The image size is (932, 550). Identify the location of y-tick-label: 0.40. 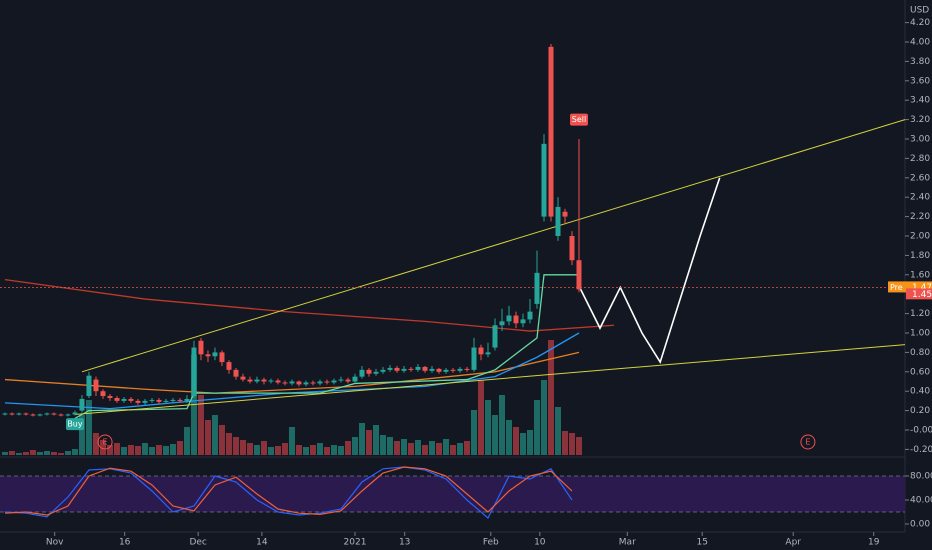
(920, 392).